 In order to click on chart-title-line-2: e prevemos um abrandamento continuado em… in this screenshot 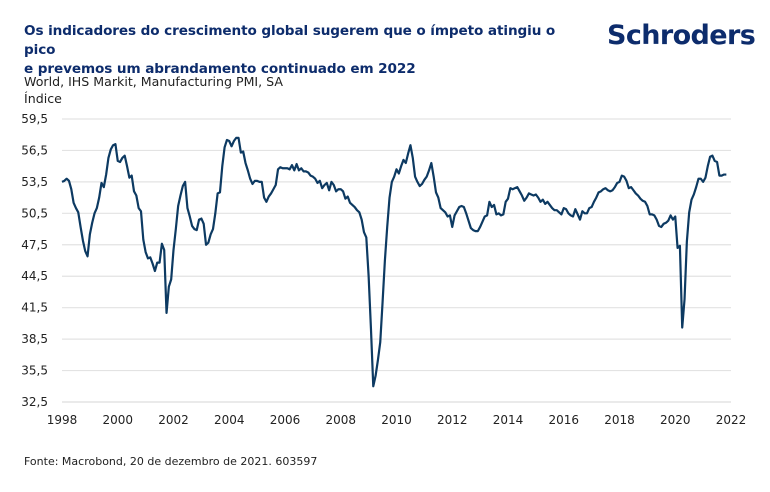, I will do `click(220, 69)`.